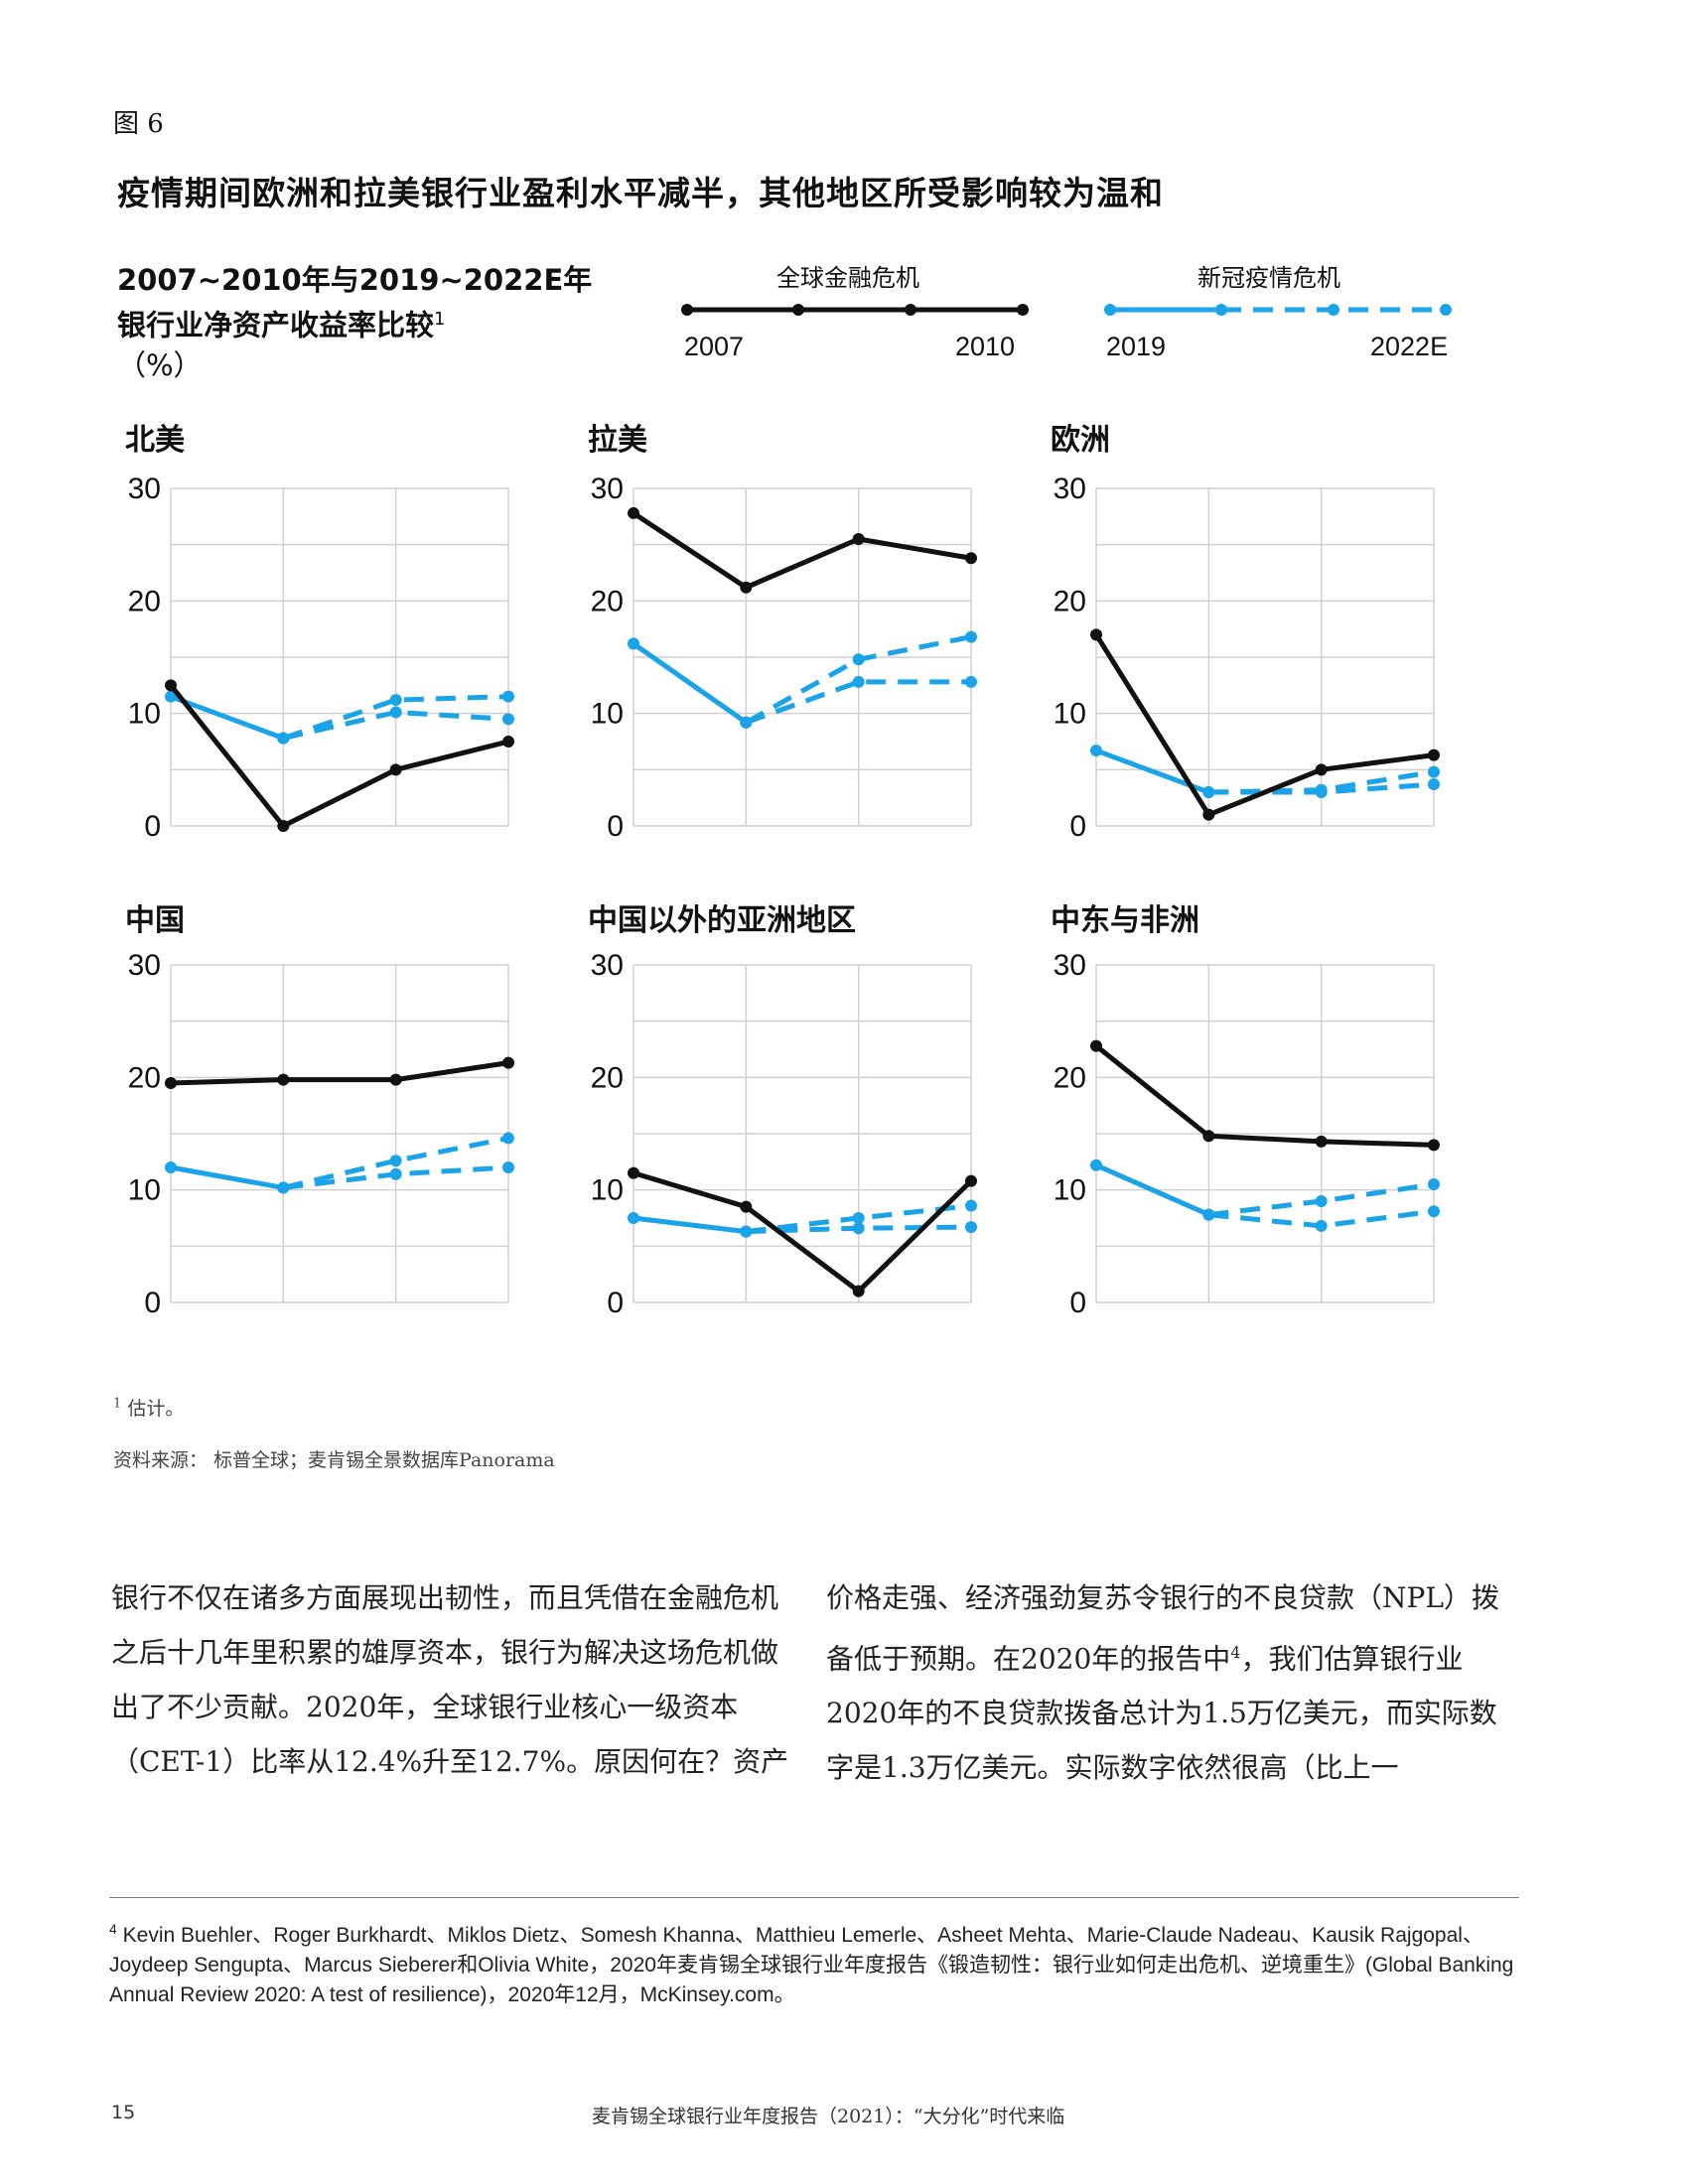 The image size is (1688, 2184). I want to click on subtitle-line1: 2007~2010年与2019~2022E年, so click(355, 280).